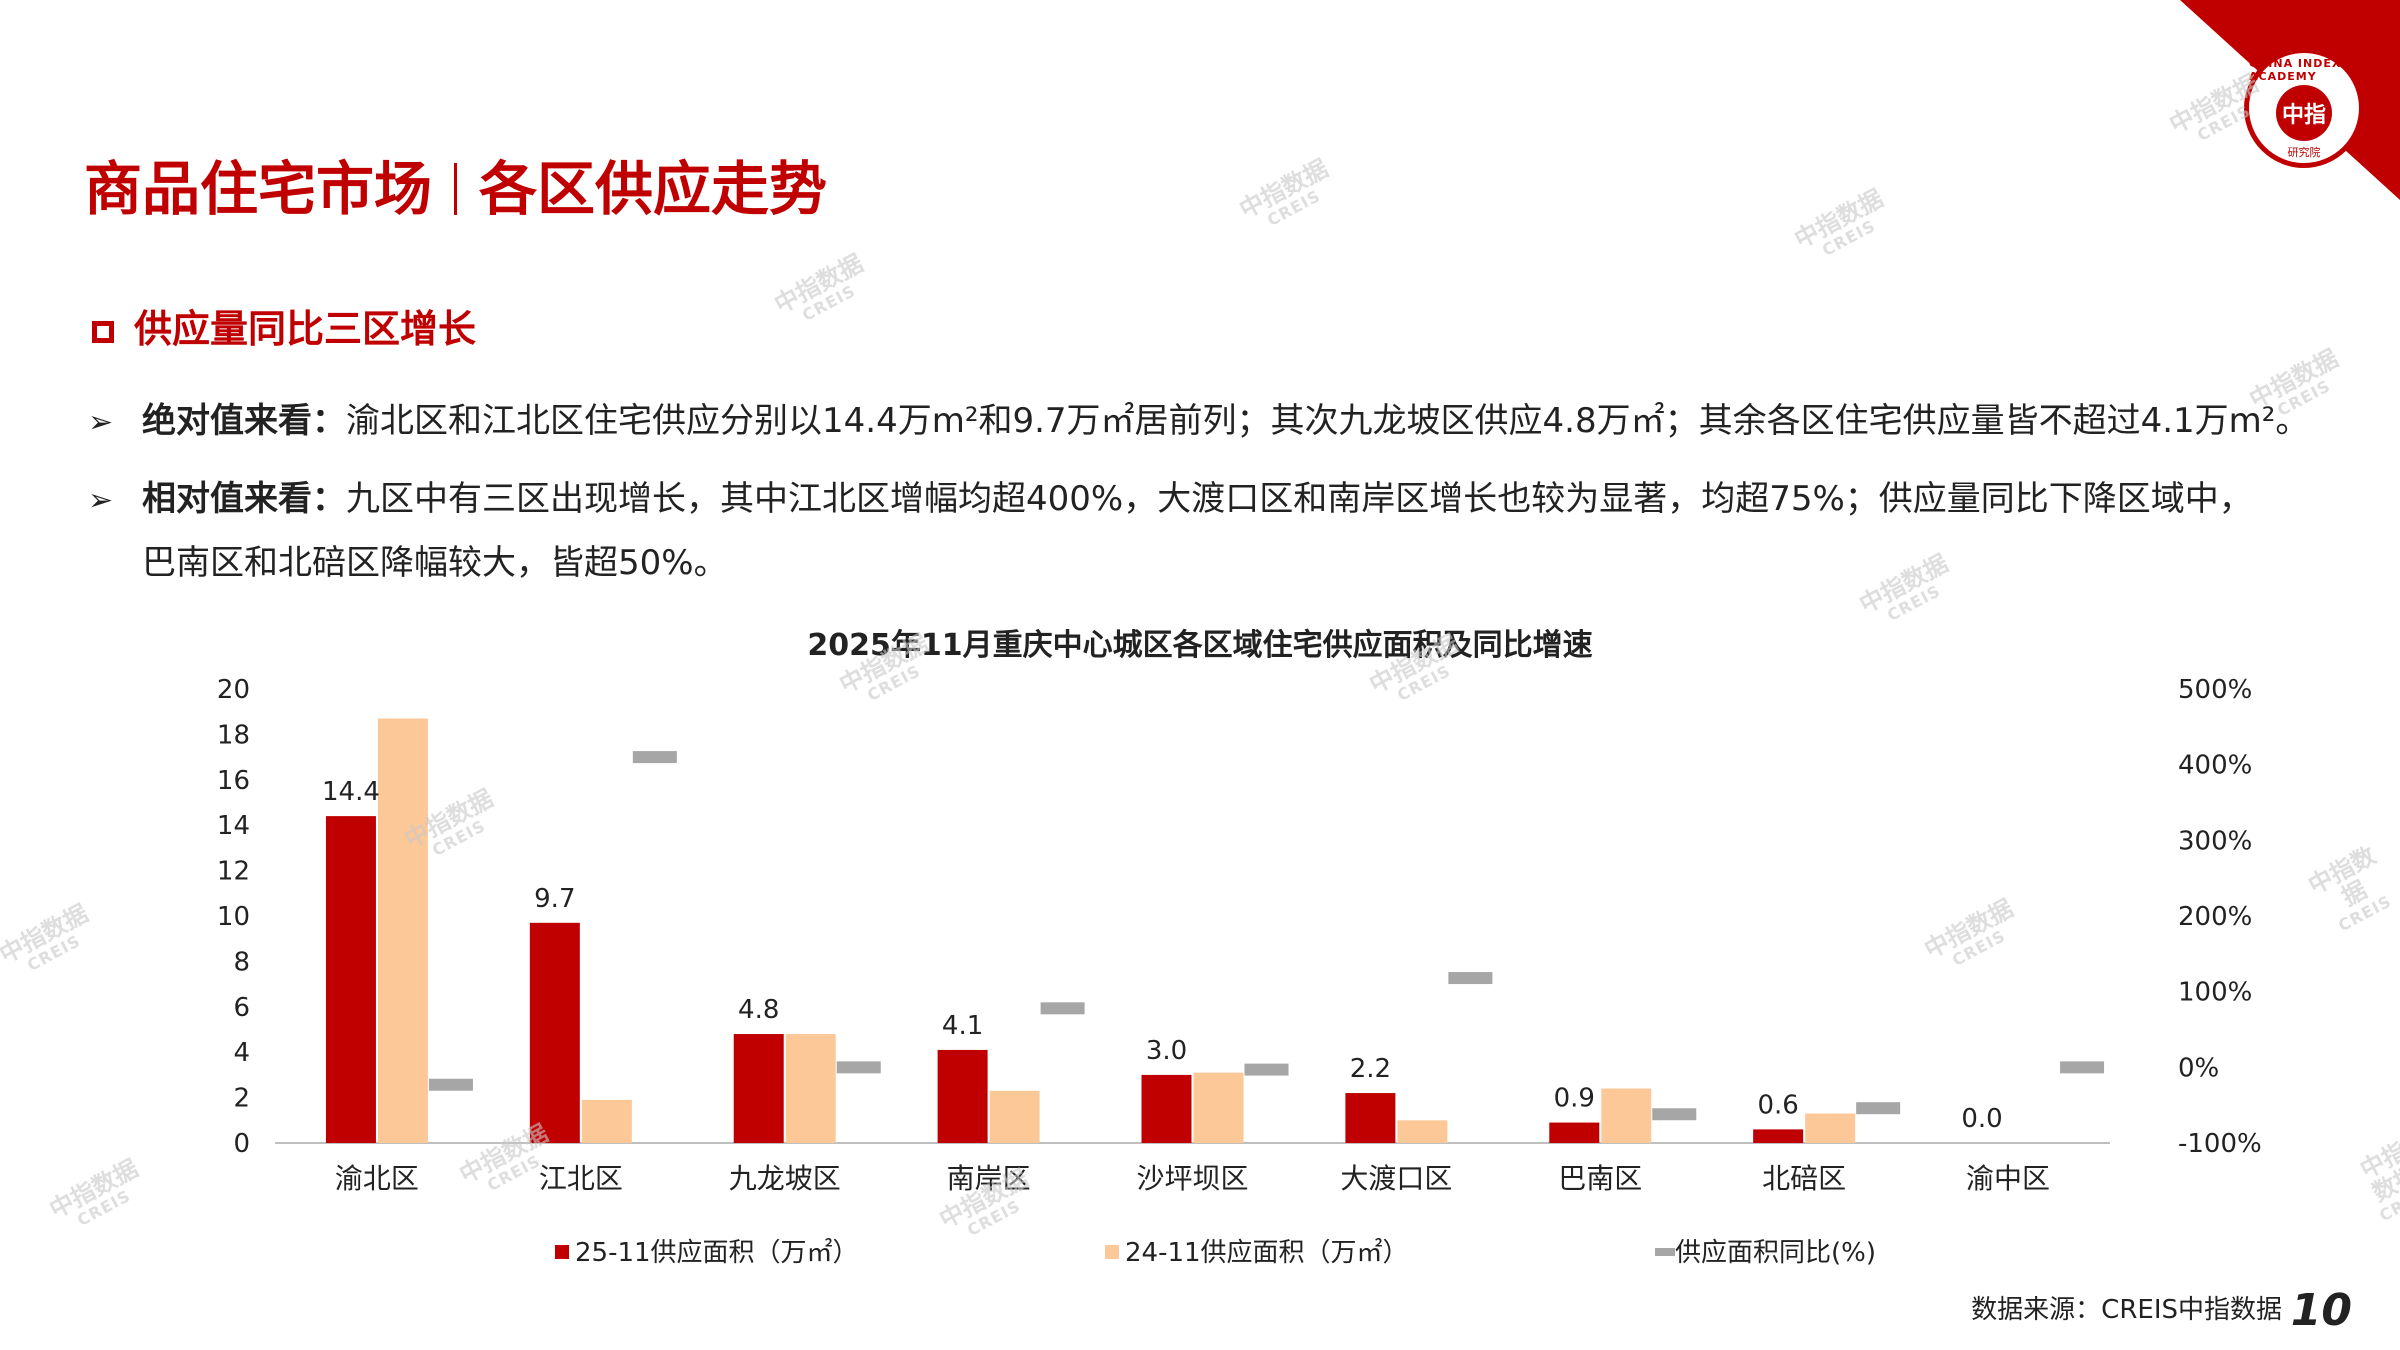 The image size is (2400, 1350). Describe the element at coordinates (758, 1010) in the screenshot. I see `bar-data-label: 4.8` at that location.